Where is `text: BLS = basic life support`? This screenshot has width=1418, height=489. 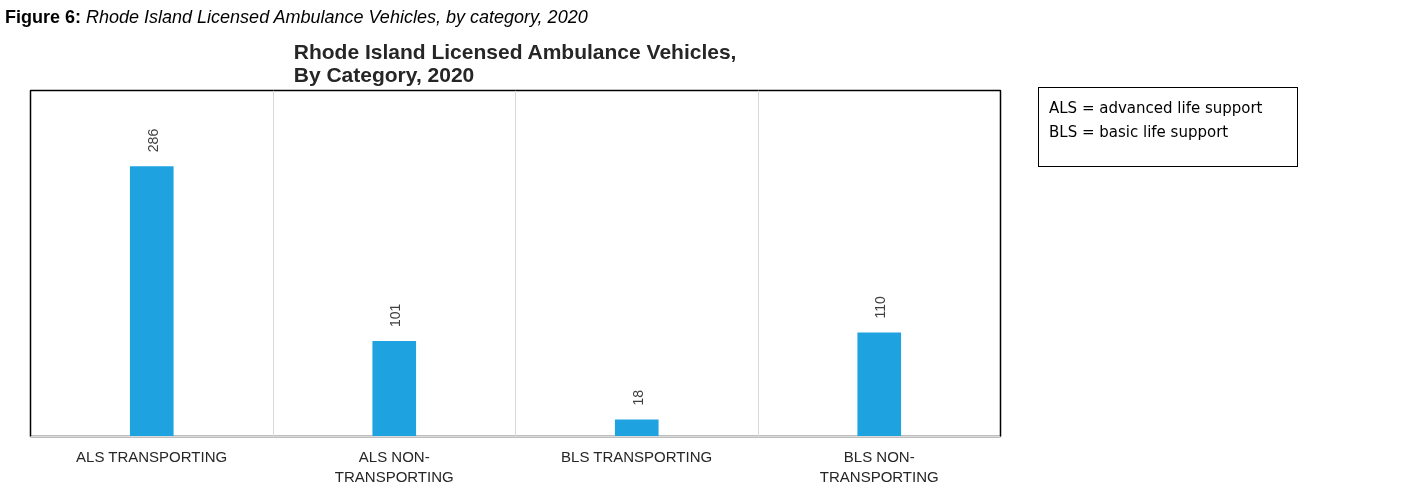
text: BLS = basic life support is located at coordinates (1139, 132).